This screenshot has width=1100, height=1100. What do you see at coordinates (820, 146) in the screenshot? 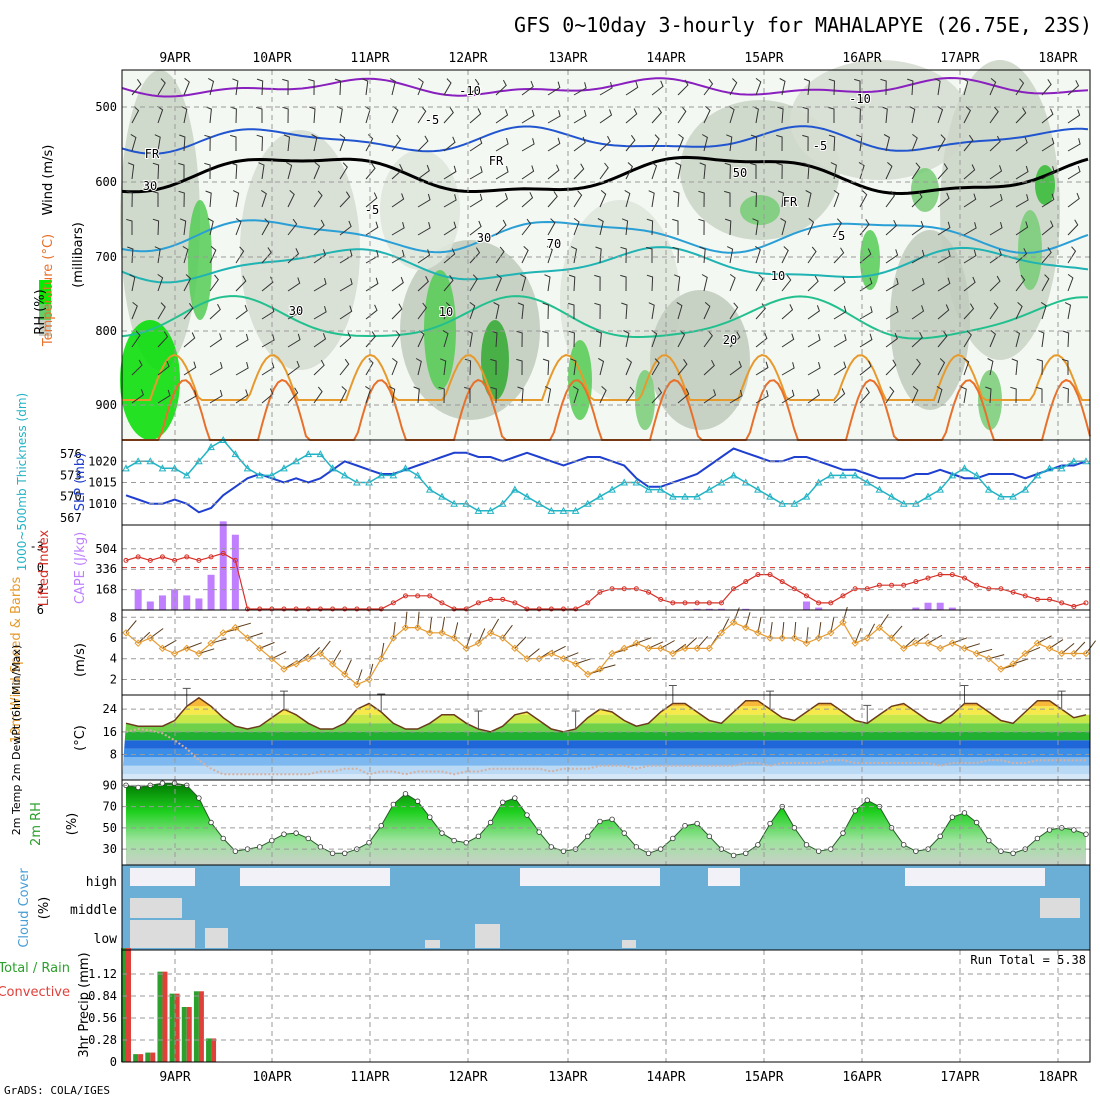
I see `contour-label-3: -5` at bounding box center [820, 146].